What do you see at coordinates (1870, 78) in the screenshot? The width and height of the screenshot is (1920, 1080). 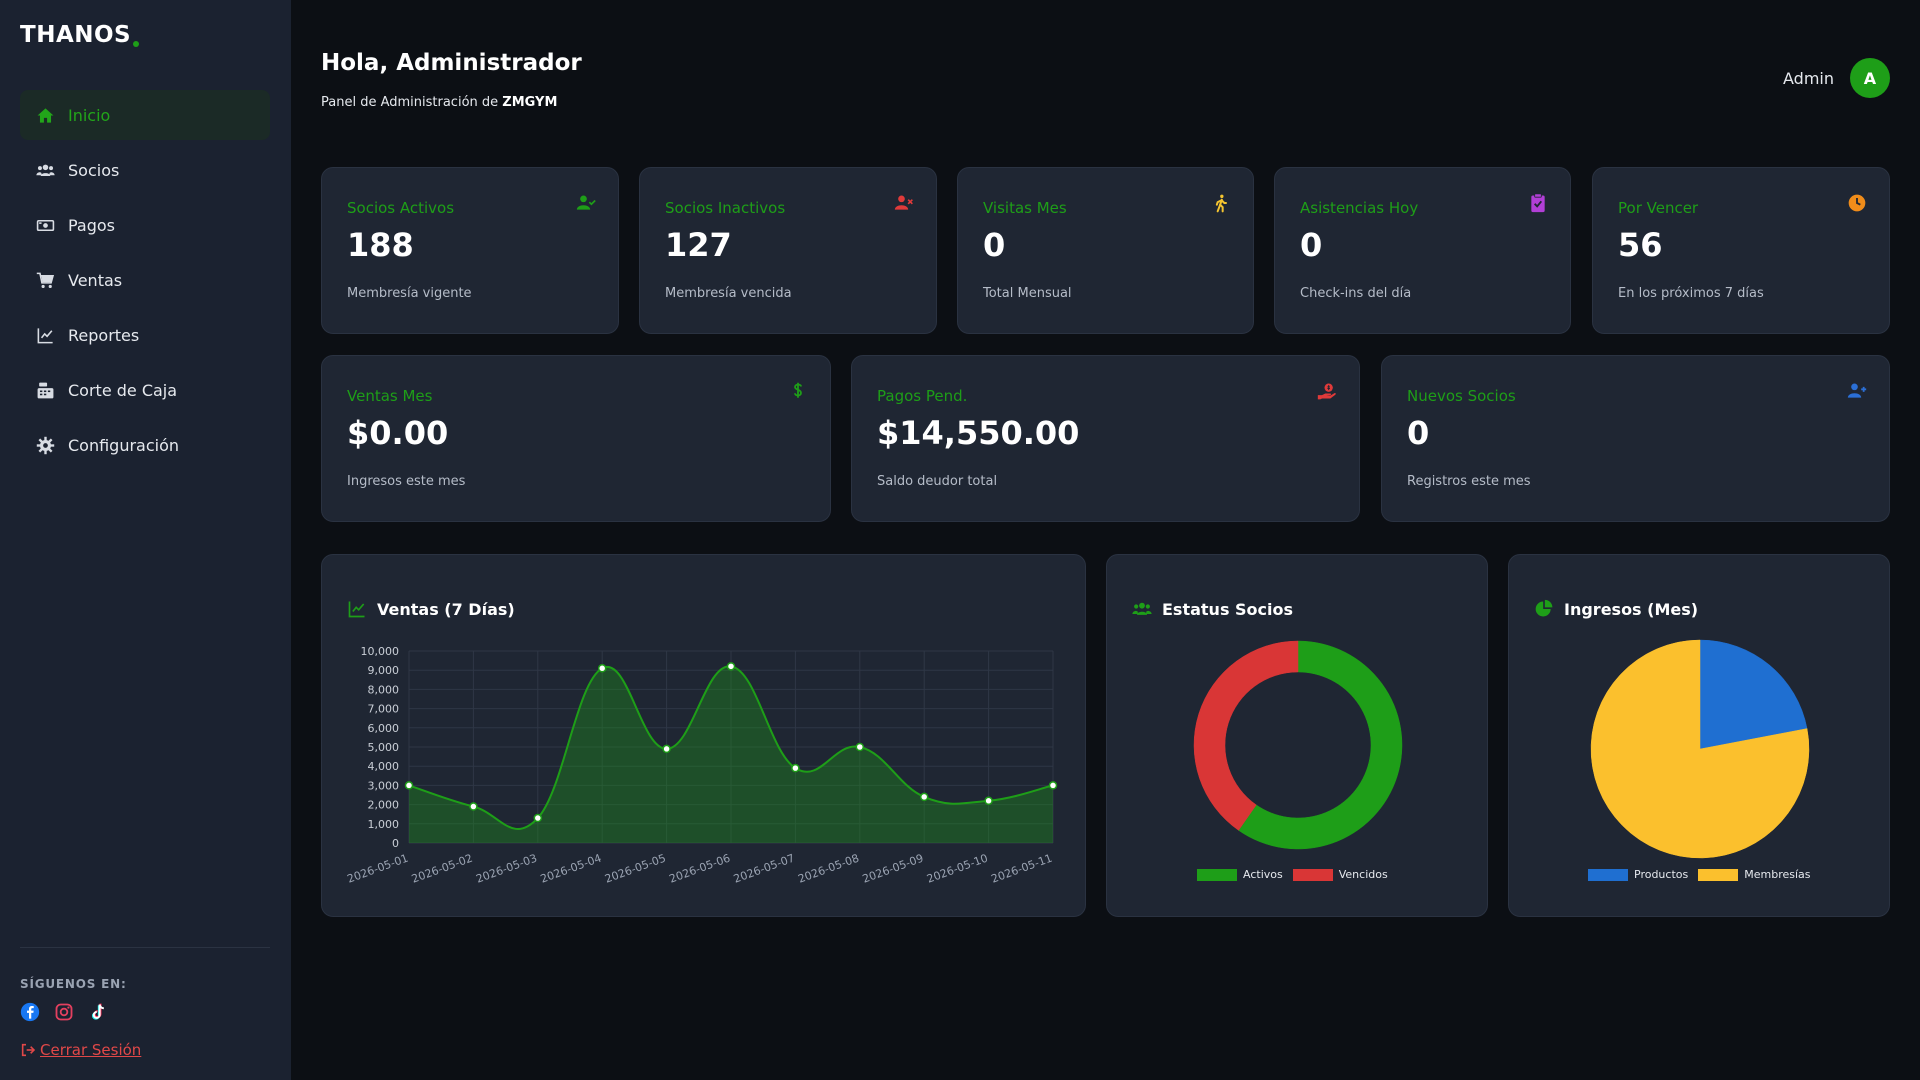 I see `avatar: A` at bounding box center [1870, 78].